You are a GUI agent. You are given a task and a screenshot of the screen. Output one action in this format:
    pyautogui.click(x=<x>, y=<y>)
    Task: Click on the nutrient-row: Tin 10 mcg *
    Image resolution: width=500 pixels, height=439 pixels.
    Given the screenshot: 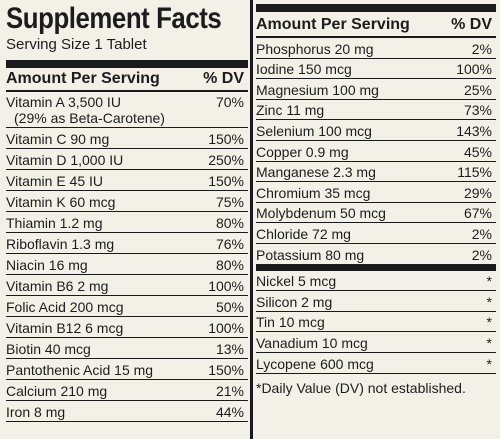 What is the action you would take?
    pyautogui.click(x=376, y=322)
    